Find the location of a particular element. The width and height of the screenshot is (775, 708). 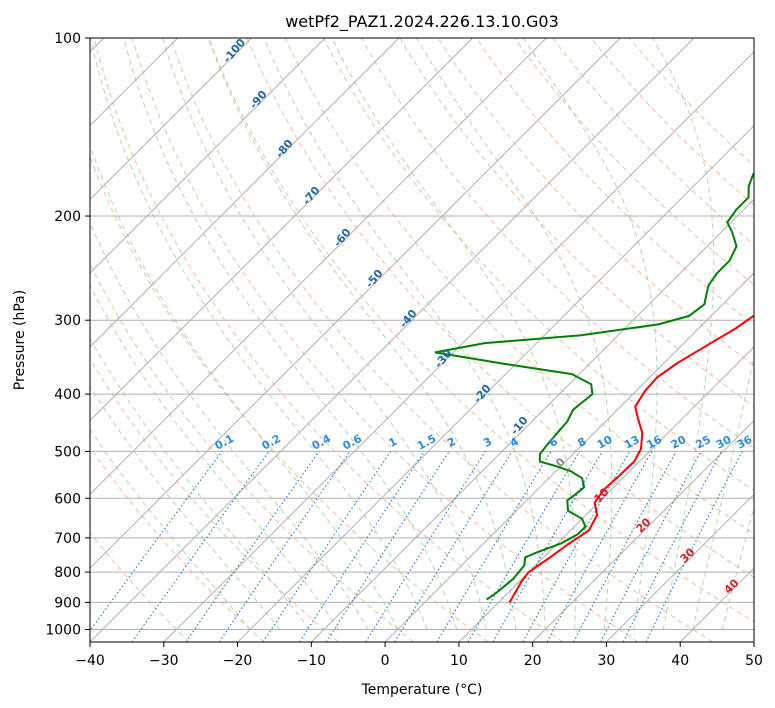

y-tick-label: 400 is located at coordinates (67, 395).